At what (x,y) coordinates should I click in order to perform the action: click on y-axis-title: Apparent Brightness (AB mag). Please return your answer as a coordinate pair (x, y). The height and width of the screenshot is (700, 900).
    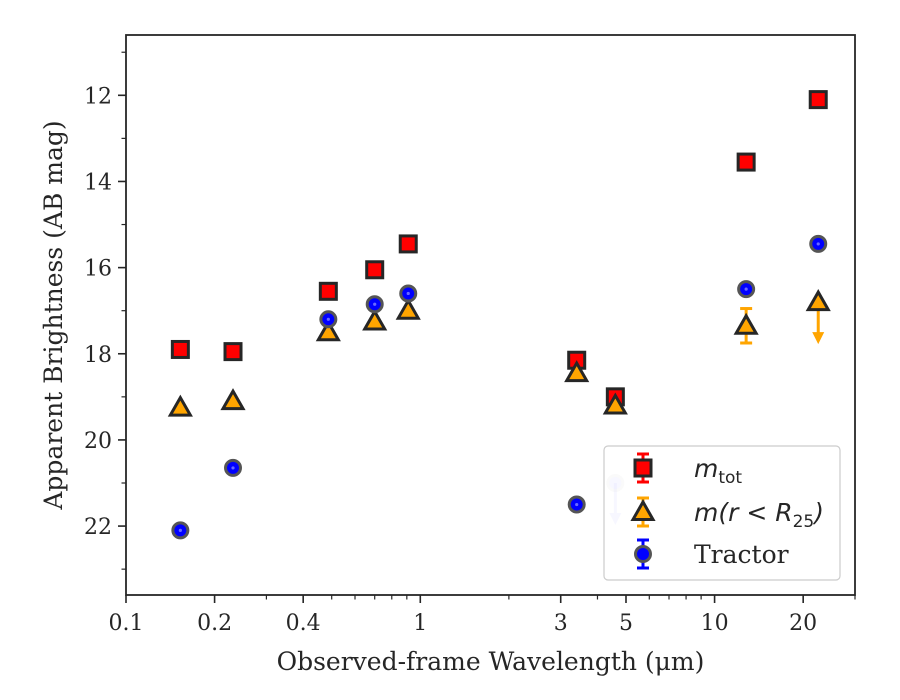
    Looking at the image, I should click on (53, 315).